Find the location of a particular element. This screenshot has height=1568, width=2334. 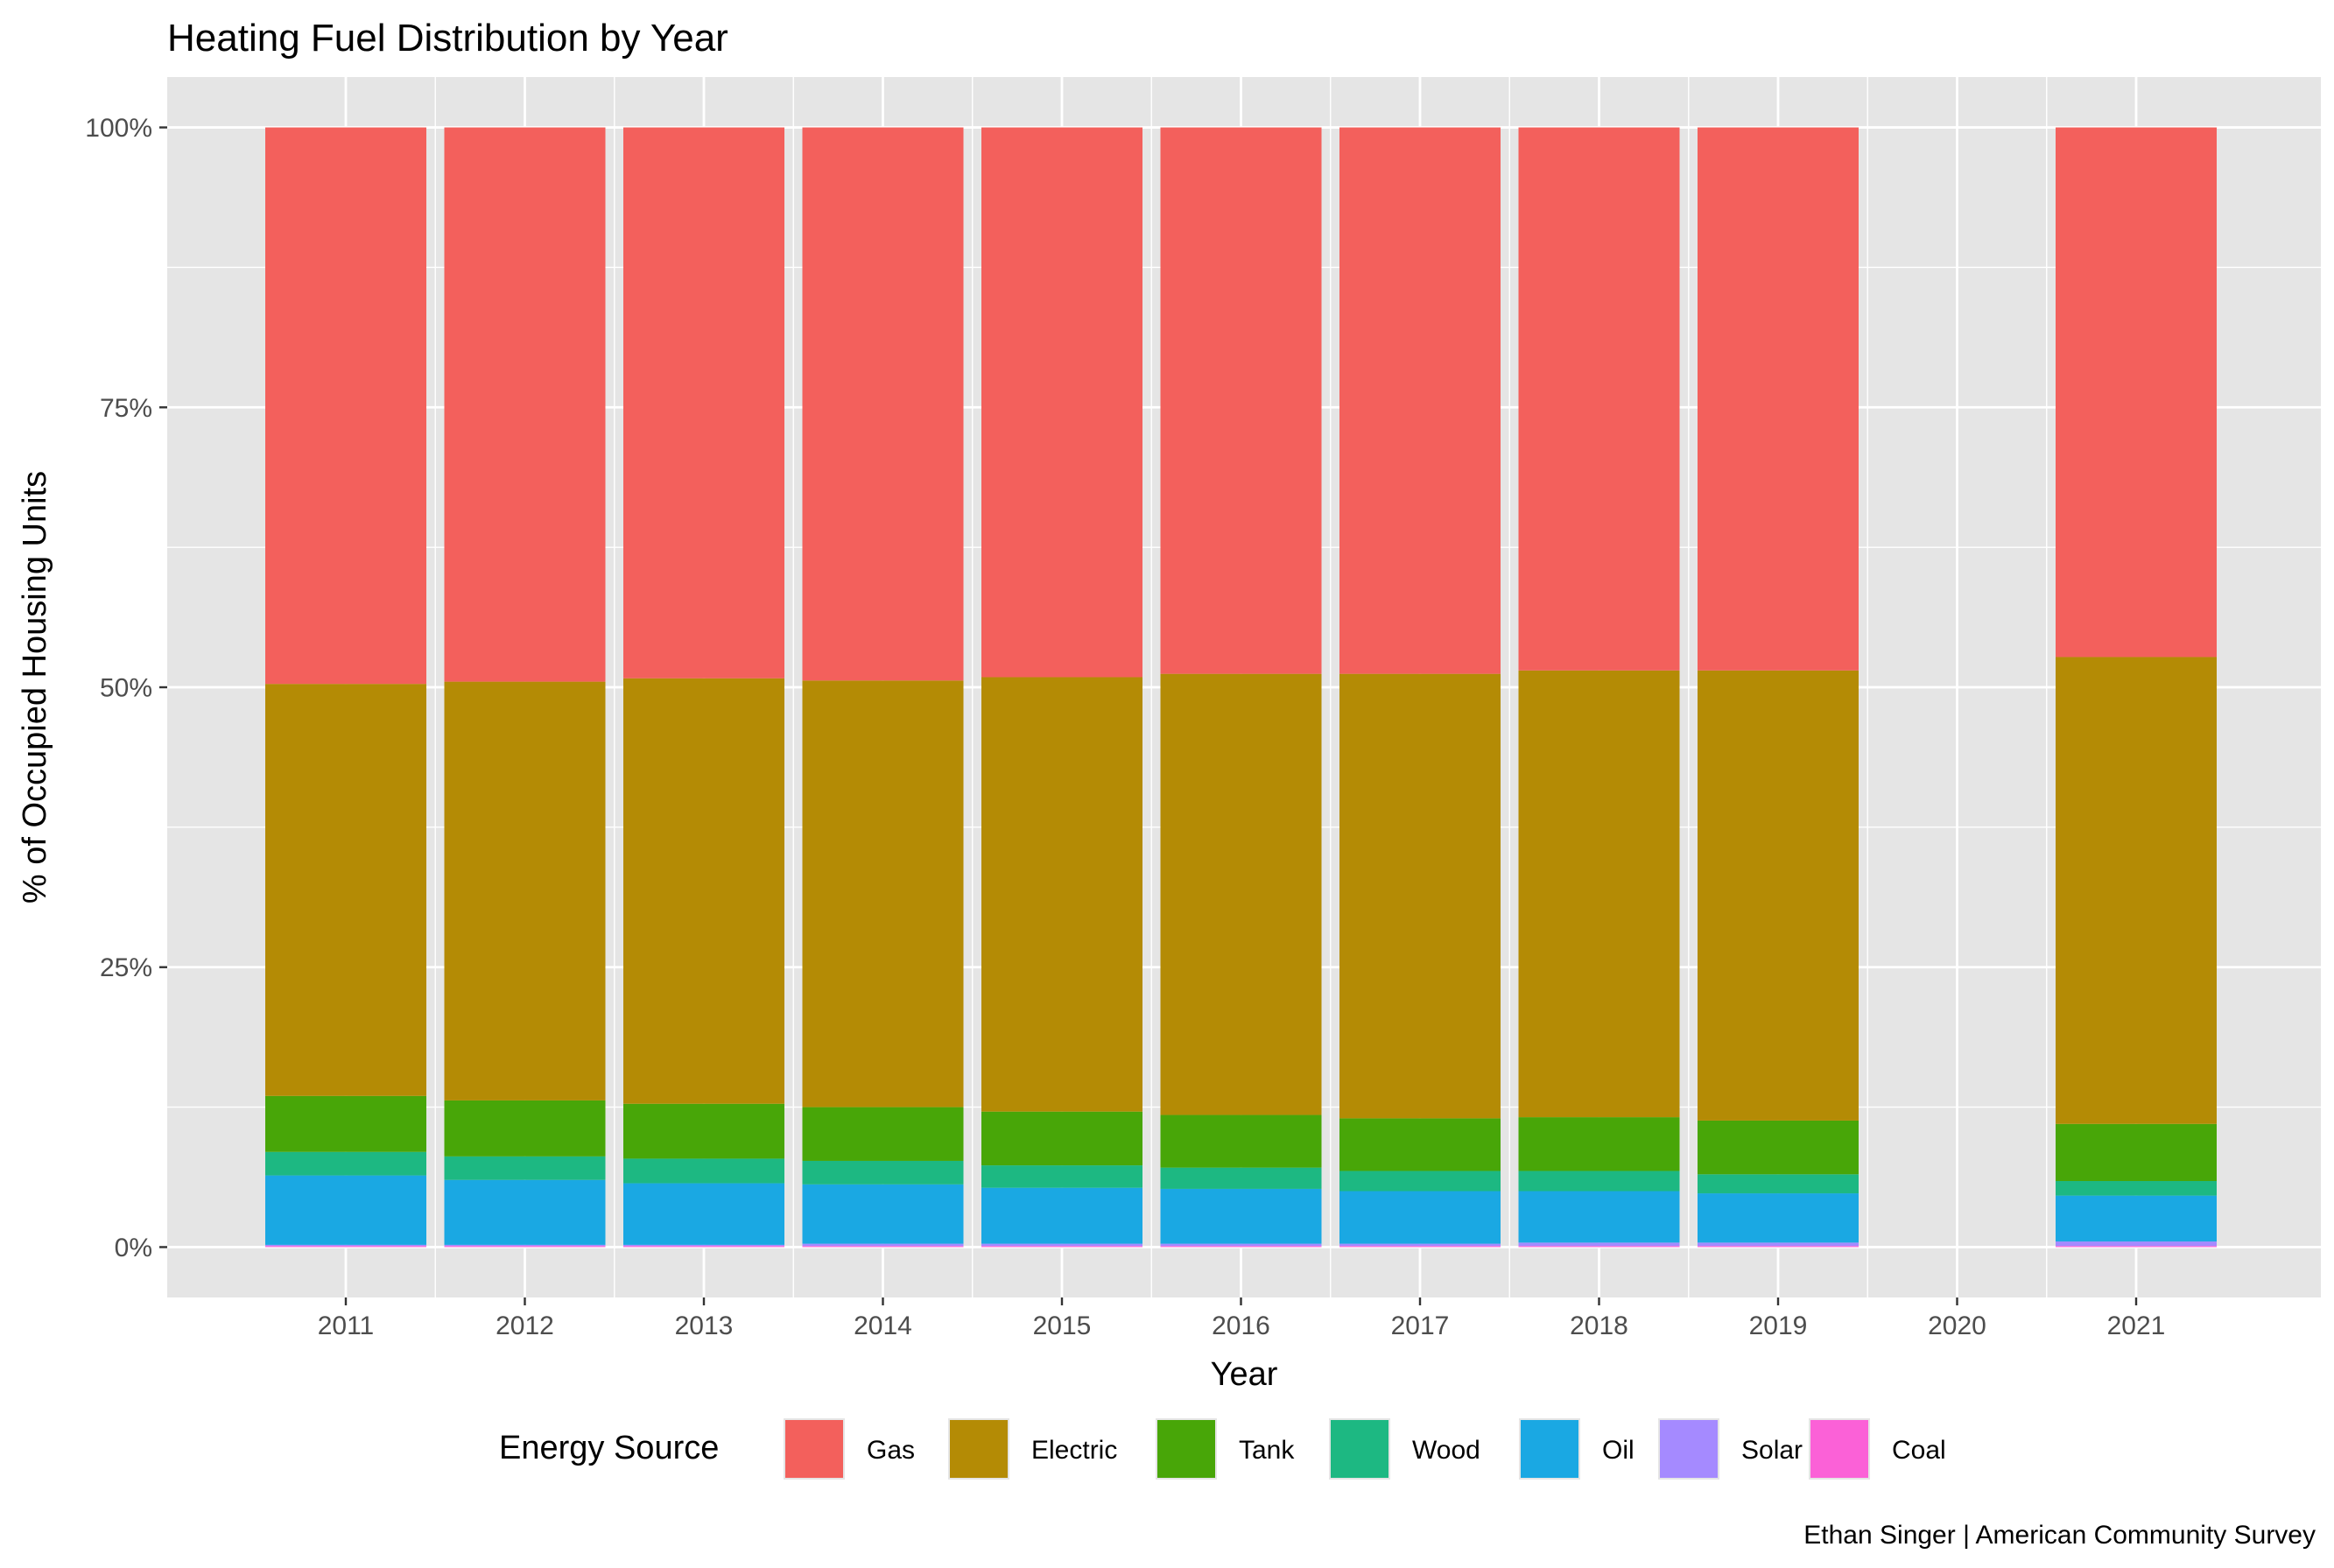

bar-segment-tank-2015 is located at coordinates (1061, 1139).